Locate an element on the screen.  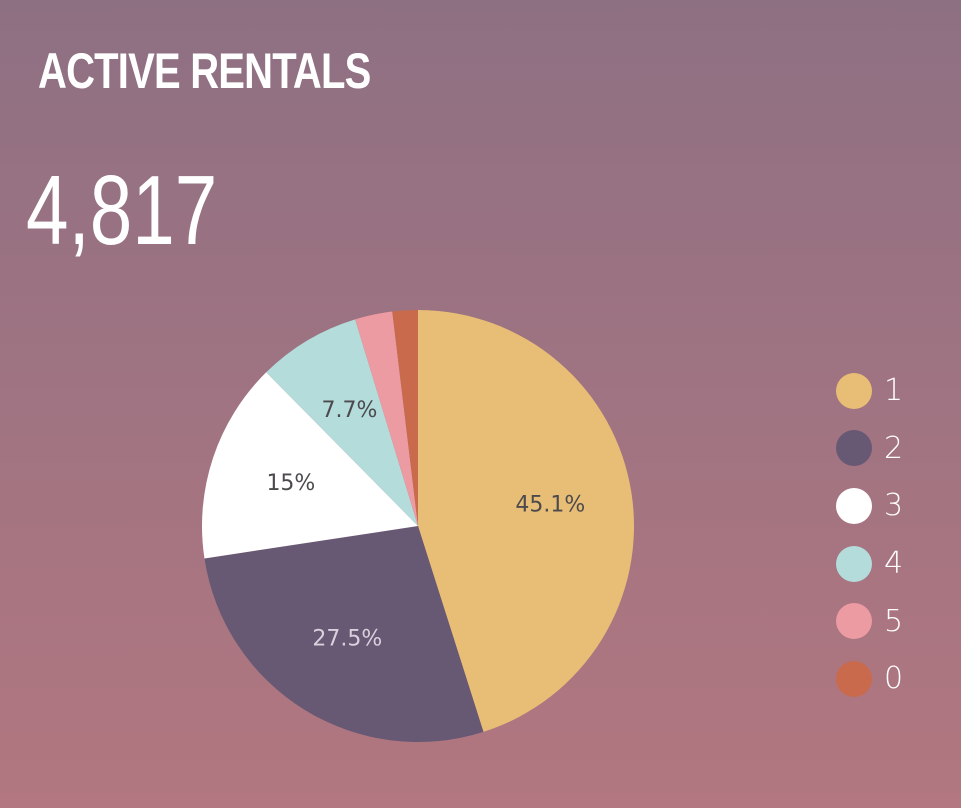
legend-label: 2 is located at coordinates (894, 448).